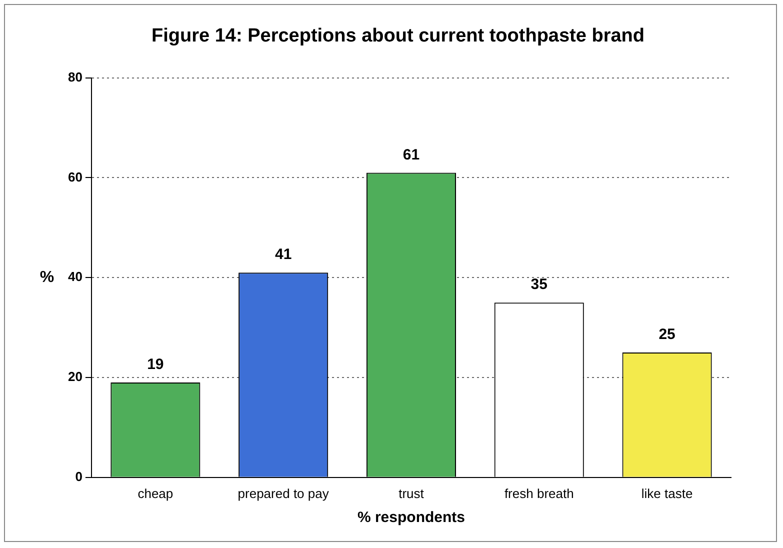  Describe the element at coordinates (155, 365) in the screenshot. I see `data-label: 19` at that location.